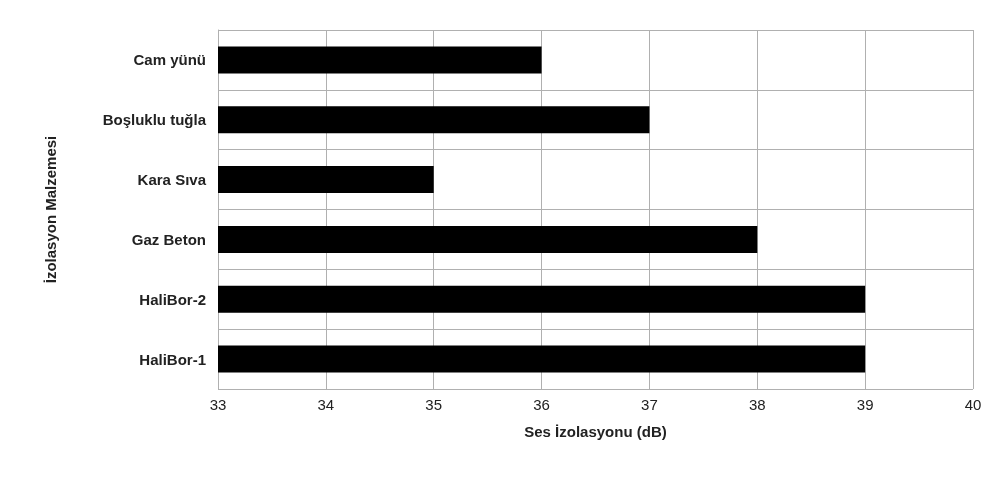 This screenshot has width=1003, height=479. What do you see at coordinates (973, 404) in the screenshot?
I see `x-tick-label: 40` at bounding box center [973, 404].